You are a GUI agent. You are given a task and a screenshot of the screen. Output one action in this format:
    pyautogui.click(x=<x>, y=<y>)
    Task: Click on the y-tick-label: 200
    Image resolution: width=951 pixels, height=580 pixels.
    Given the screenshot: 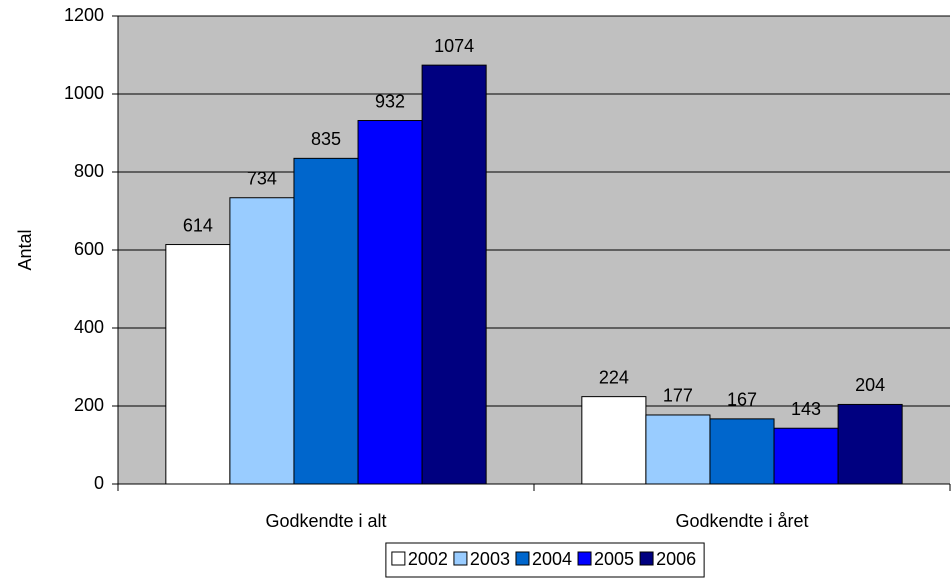 What is the action you would take?
    pyautogui.click(x=89, y=405)
    